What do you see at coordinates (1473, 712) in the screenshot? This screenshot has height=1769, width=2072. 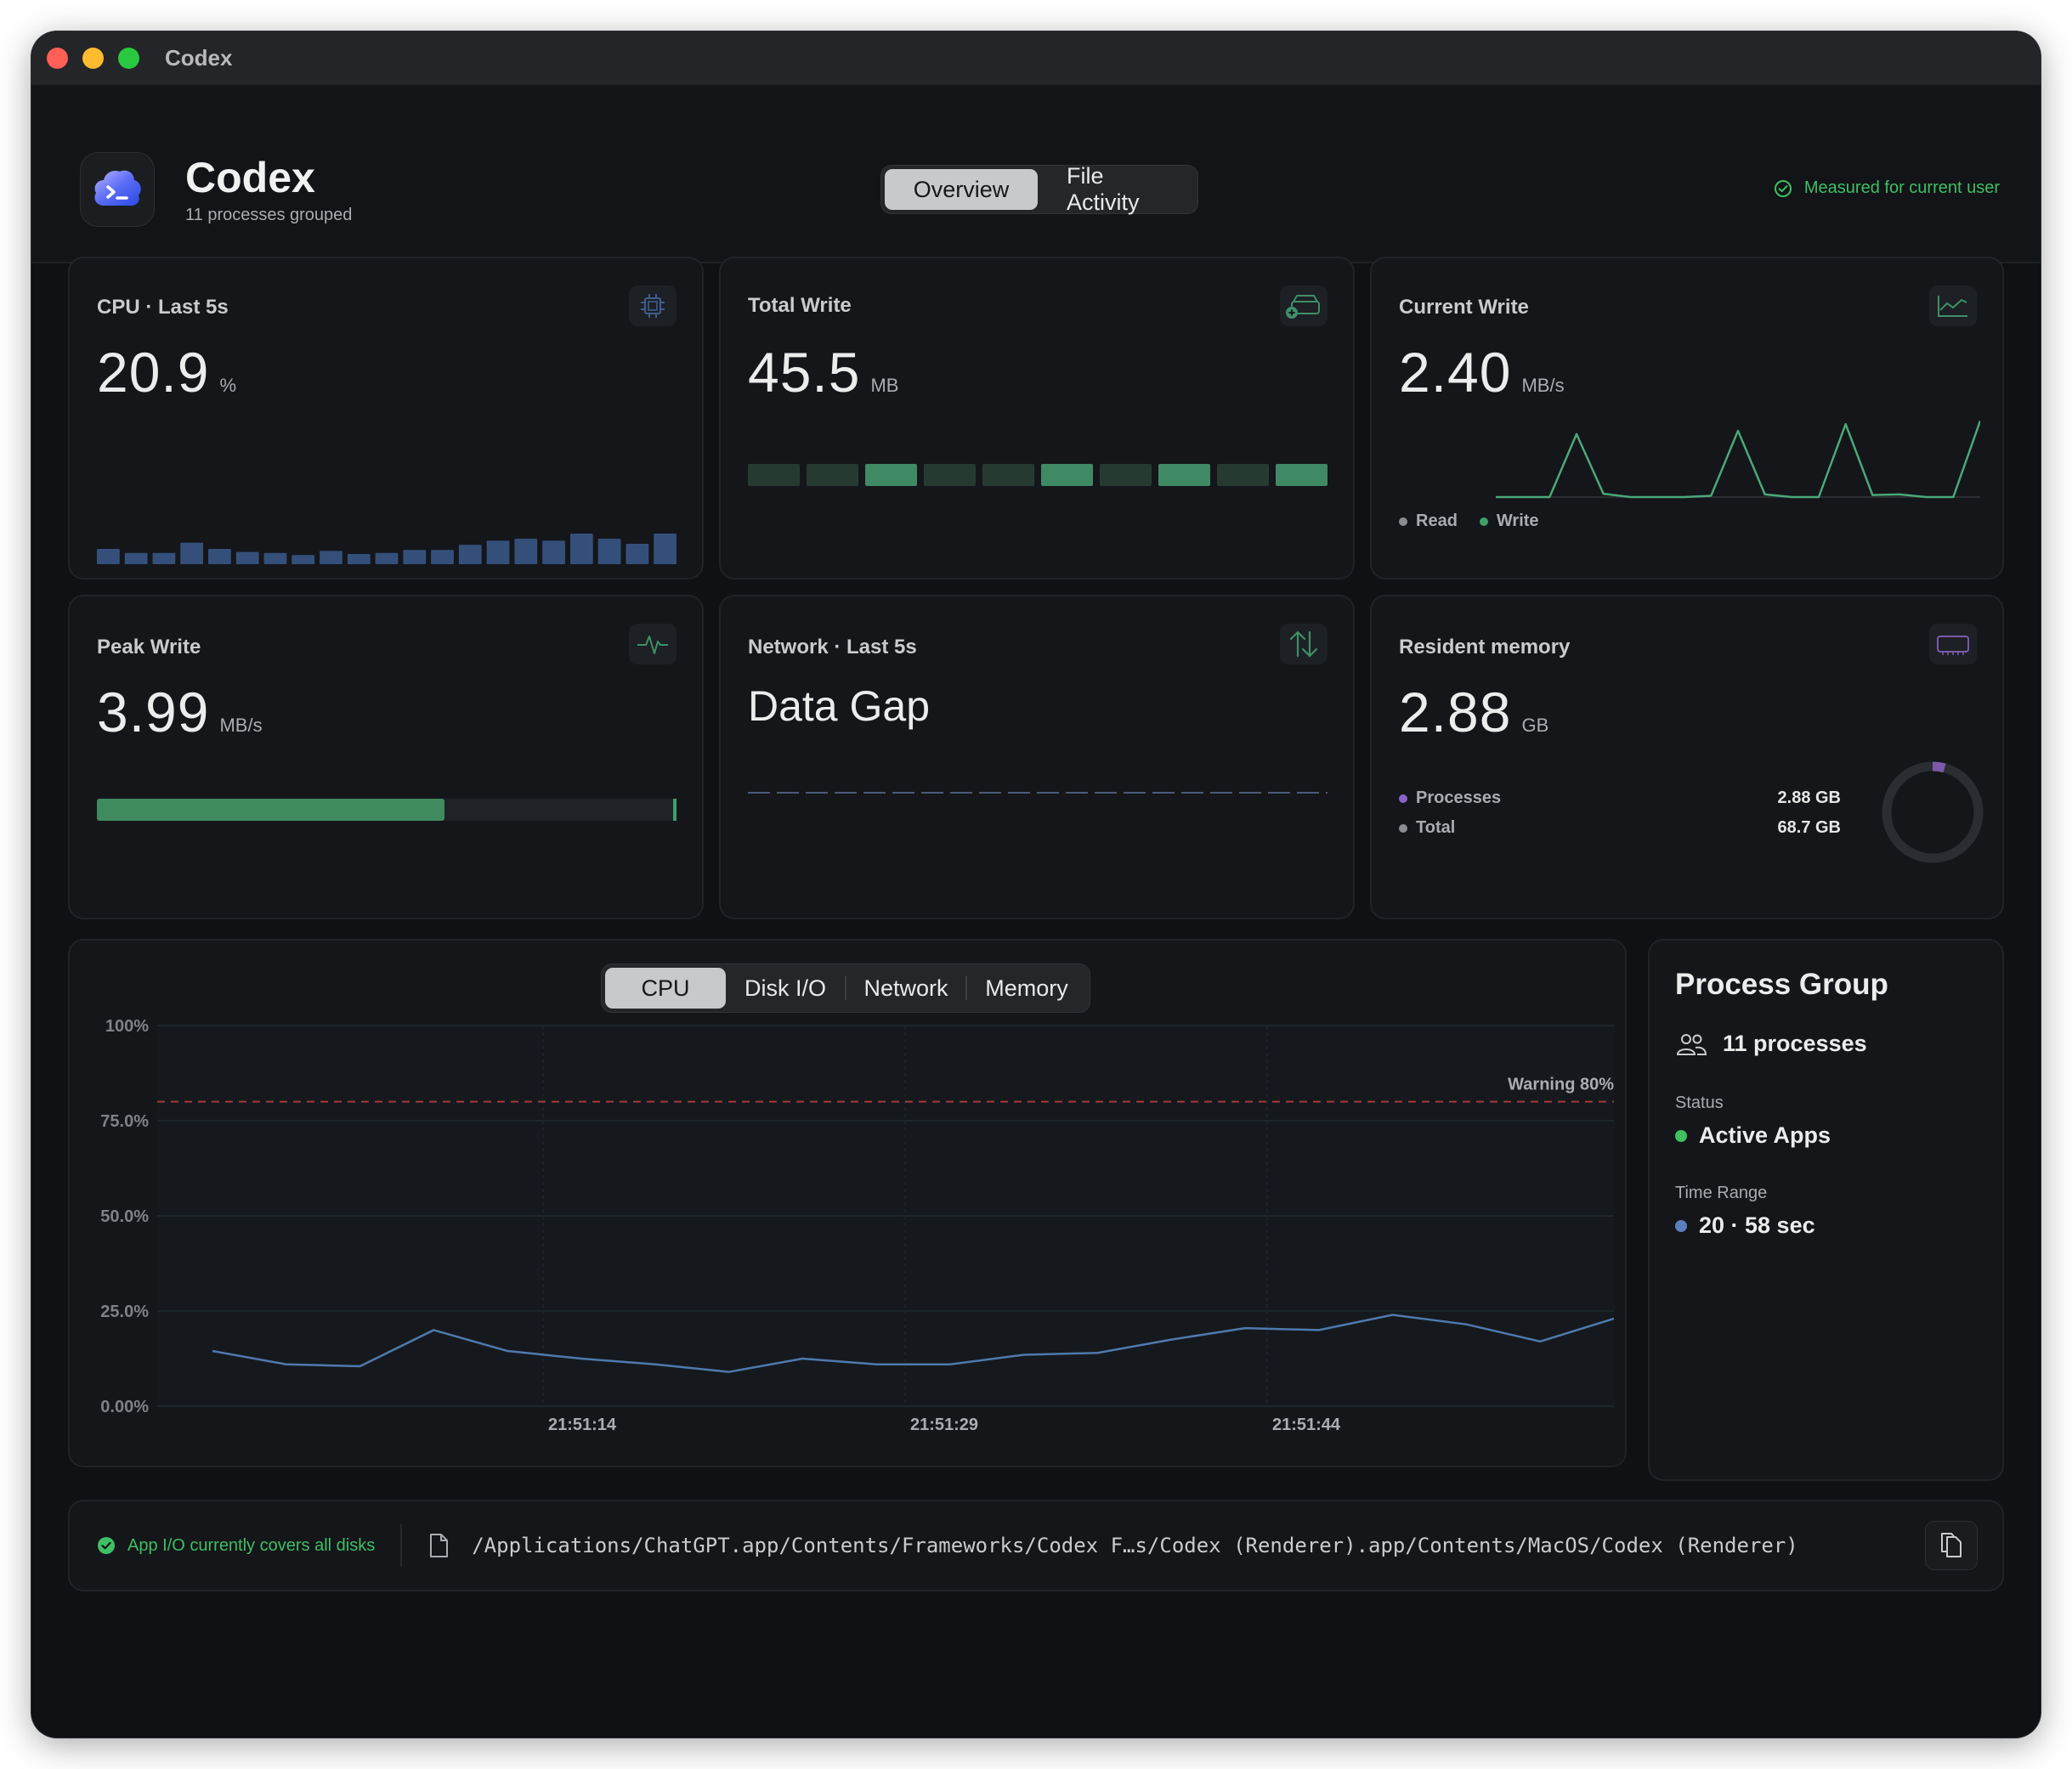 I see `memory-value-group: 2.88 GB` at bounding box center [1473, 712].